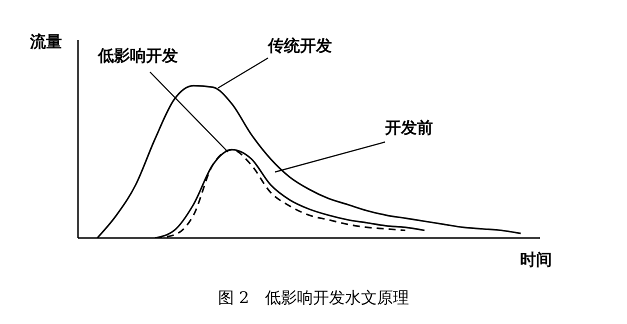 This screenshot has height=324, width=627. What do you see at coordinates (536, 260) in the screenshot?
I see `x-axis-title: 时间` at bounding box center [536, 260].